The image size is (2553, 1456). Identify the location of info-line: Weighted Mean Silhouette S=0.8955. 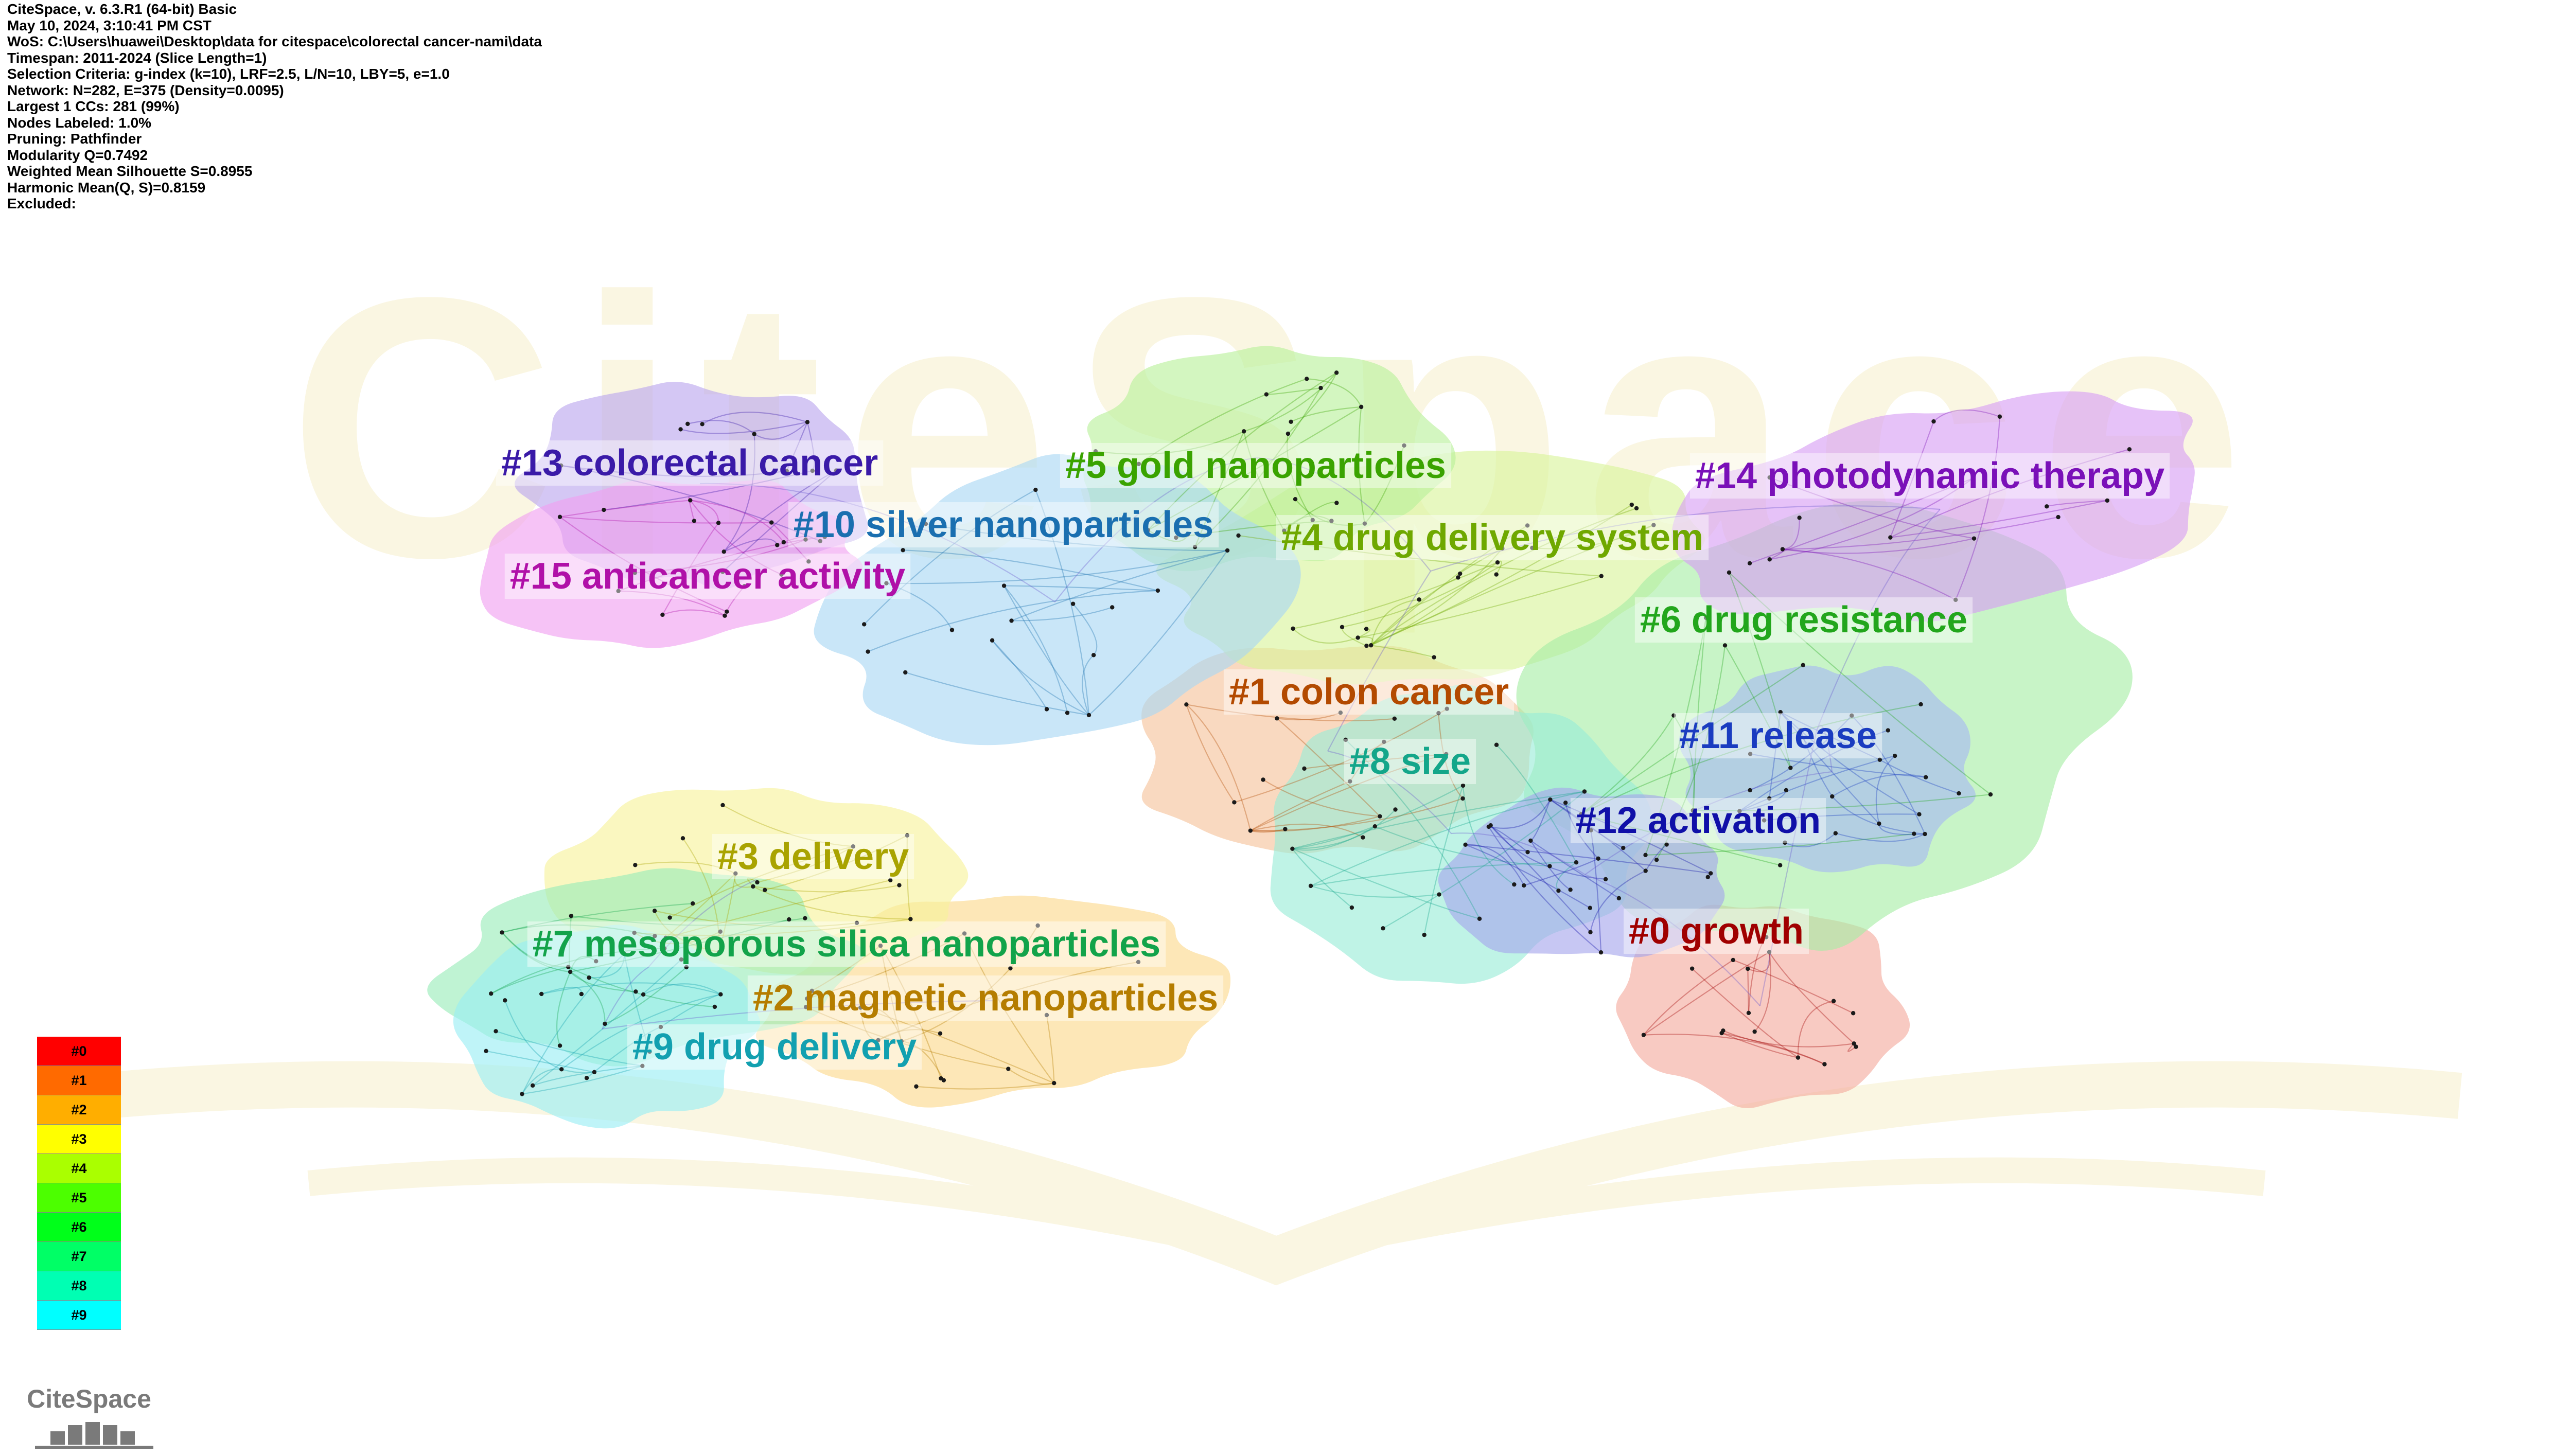
(130, 171).